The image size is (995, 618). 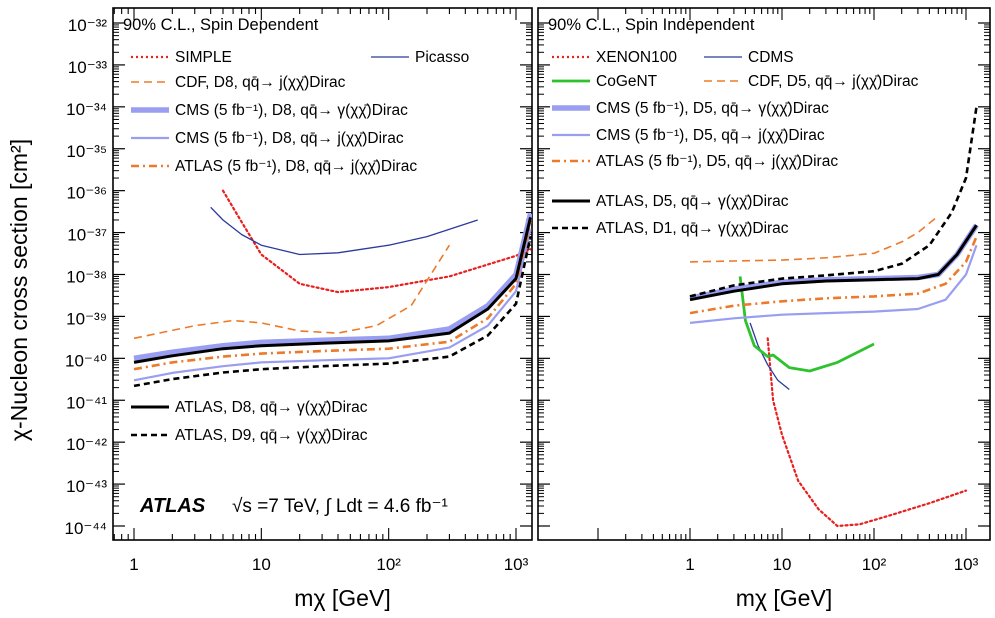 I want to click on legend-label: ATLAS, D5, qq̄→ γ(χχ̄)Dirac, so click(x=692, y=201).